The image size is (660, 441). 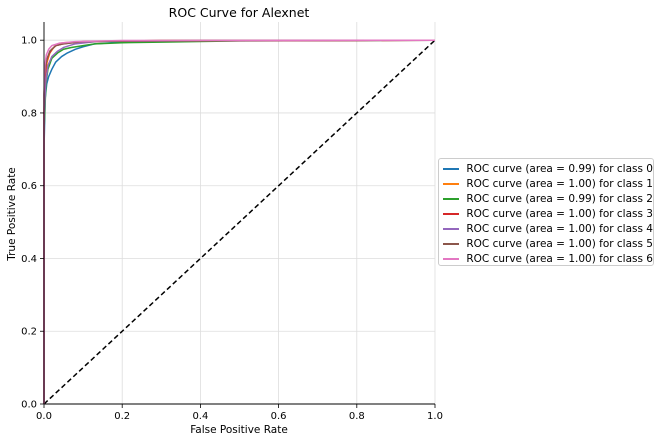 I want to click on legend-item-class-1: ROC curve (area = 1.00) for class 1, so click(x=548, y=183).